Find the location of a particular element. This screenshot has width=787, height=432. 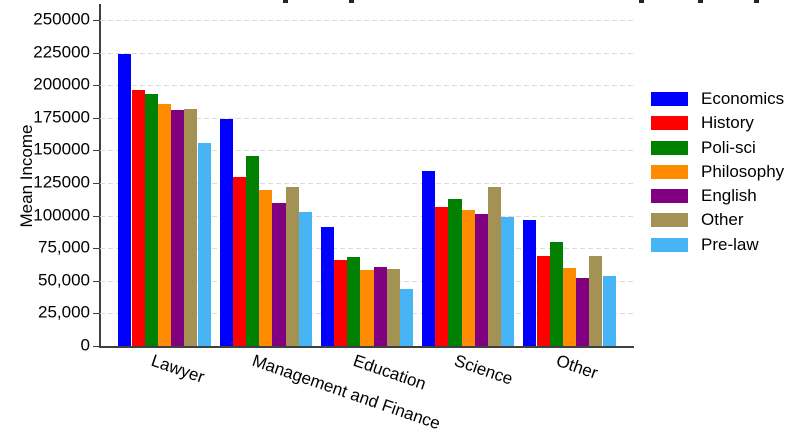

legend-label: Economics is located at coordinates (743, 98).